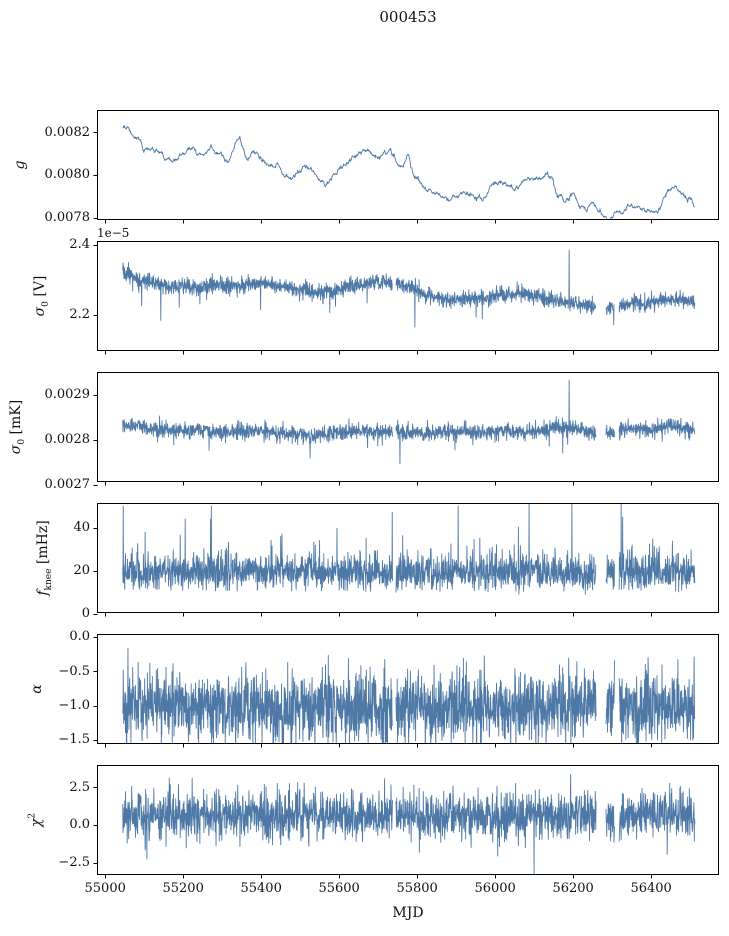 This screenshot has height=936, width=729. What do you see at coordinates (74, 705) in the screenshot?
I see `y-tick-label-alpha-2: −1.0` at bounding box center [74, 705].